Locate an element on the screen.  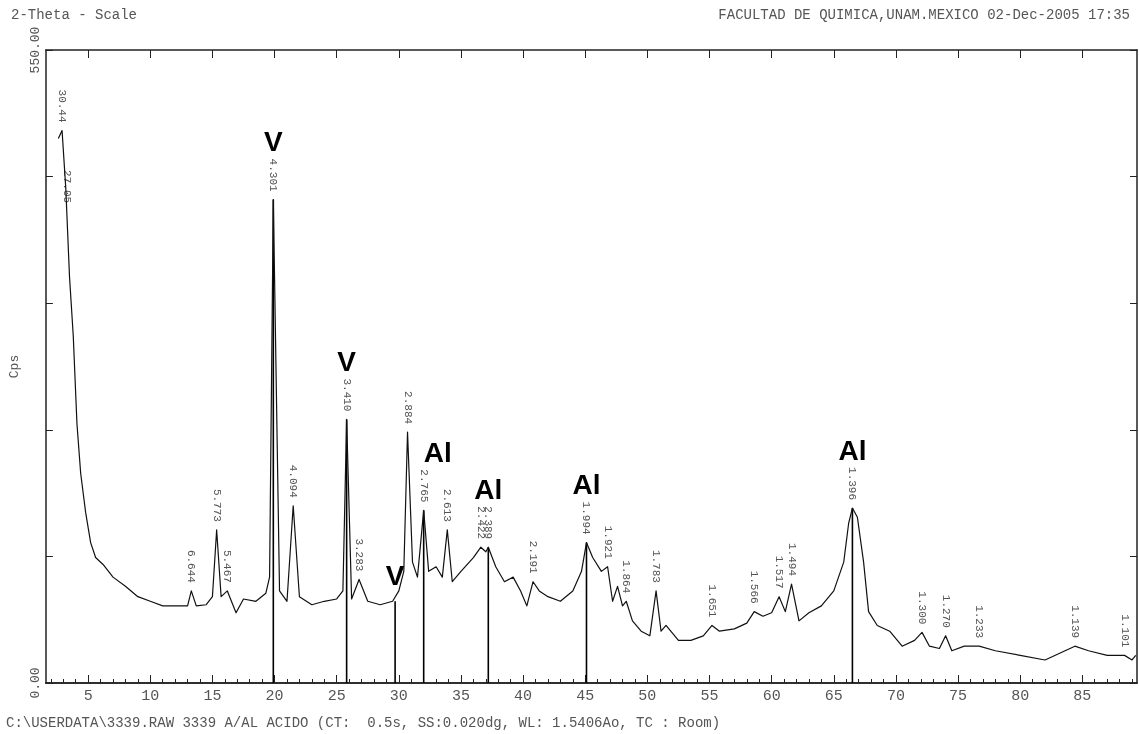
x-tick-label: 20 is located at coordinates (274, 696).